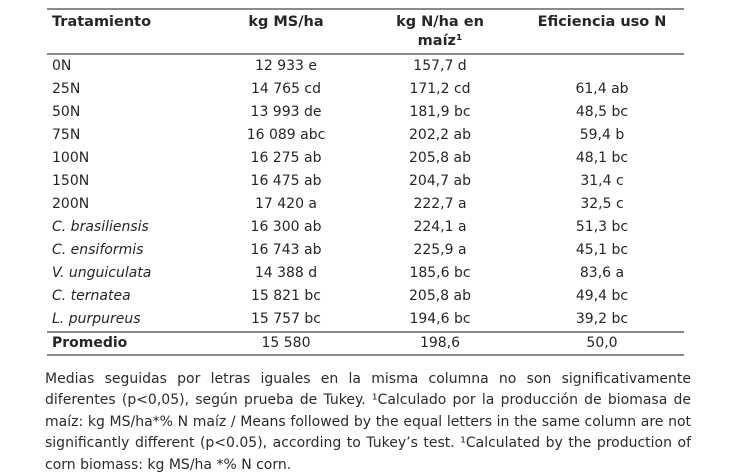  What do you see at coordinates (286, 66) in the screenshot?
I see `cell-kg-ms-ha: 12 933 e` at bounding box center [286, 66].